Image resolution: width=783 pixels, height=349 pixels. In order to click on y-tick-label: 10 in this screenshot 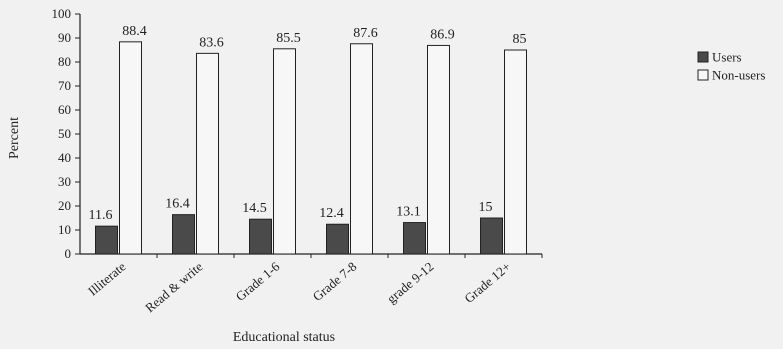, I will do `click(64, 229)`.